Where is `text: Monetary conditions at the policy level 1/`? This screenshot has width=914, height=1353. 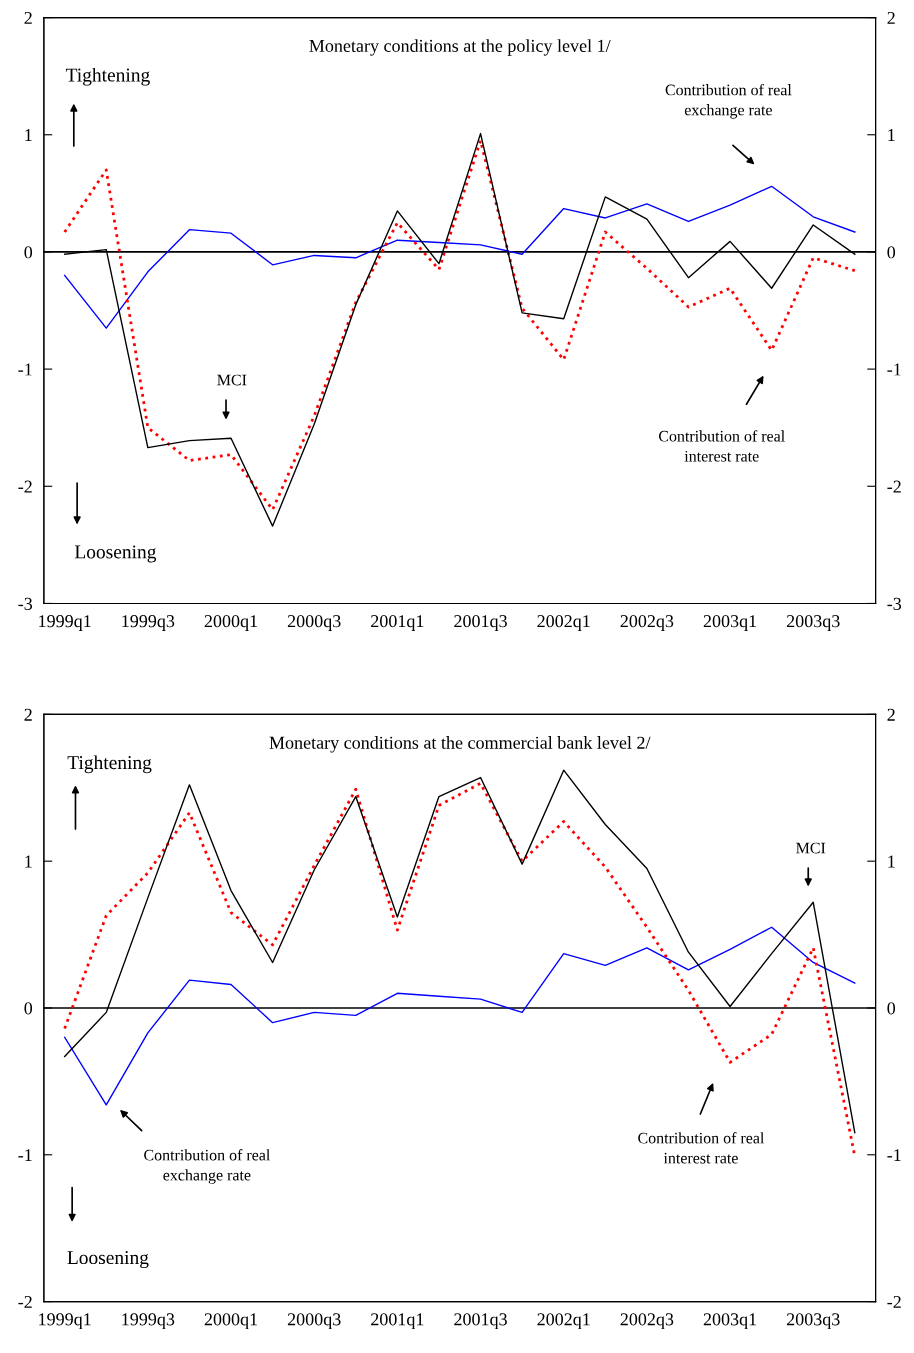 text: Monetary conditions at the policy level 1/ is located at coordinates (460, 47).